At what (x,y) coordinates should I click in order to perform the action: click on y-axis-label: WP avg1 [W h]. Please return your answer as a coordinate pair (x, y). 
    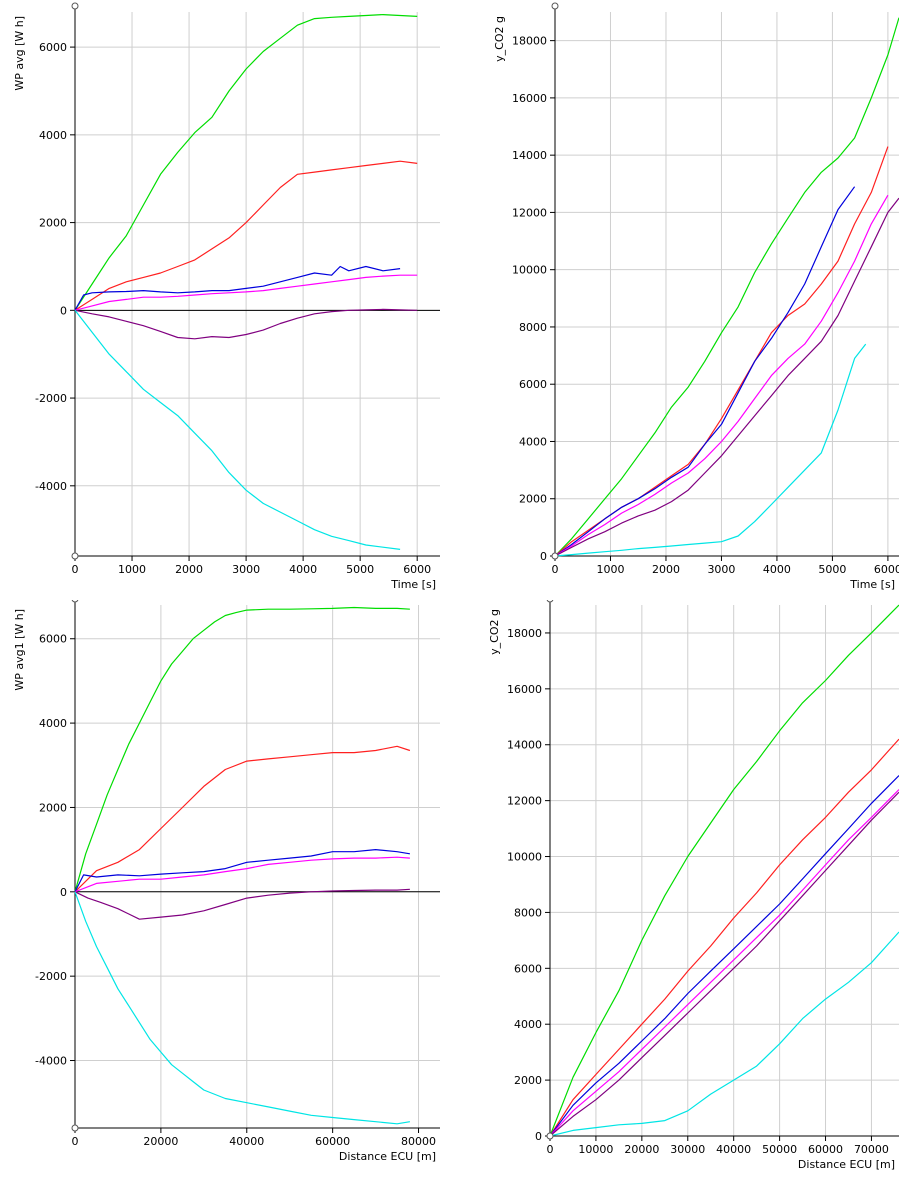
    Looking at the image, I should click on (19, 650).